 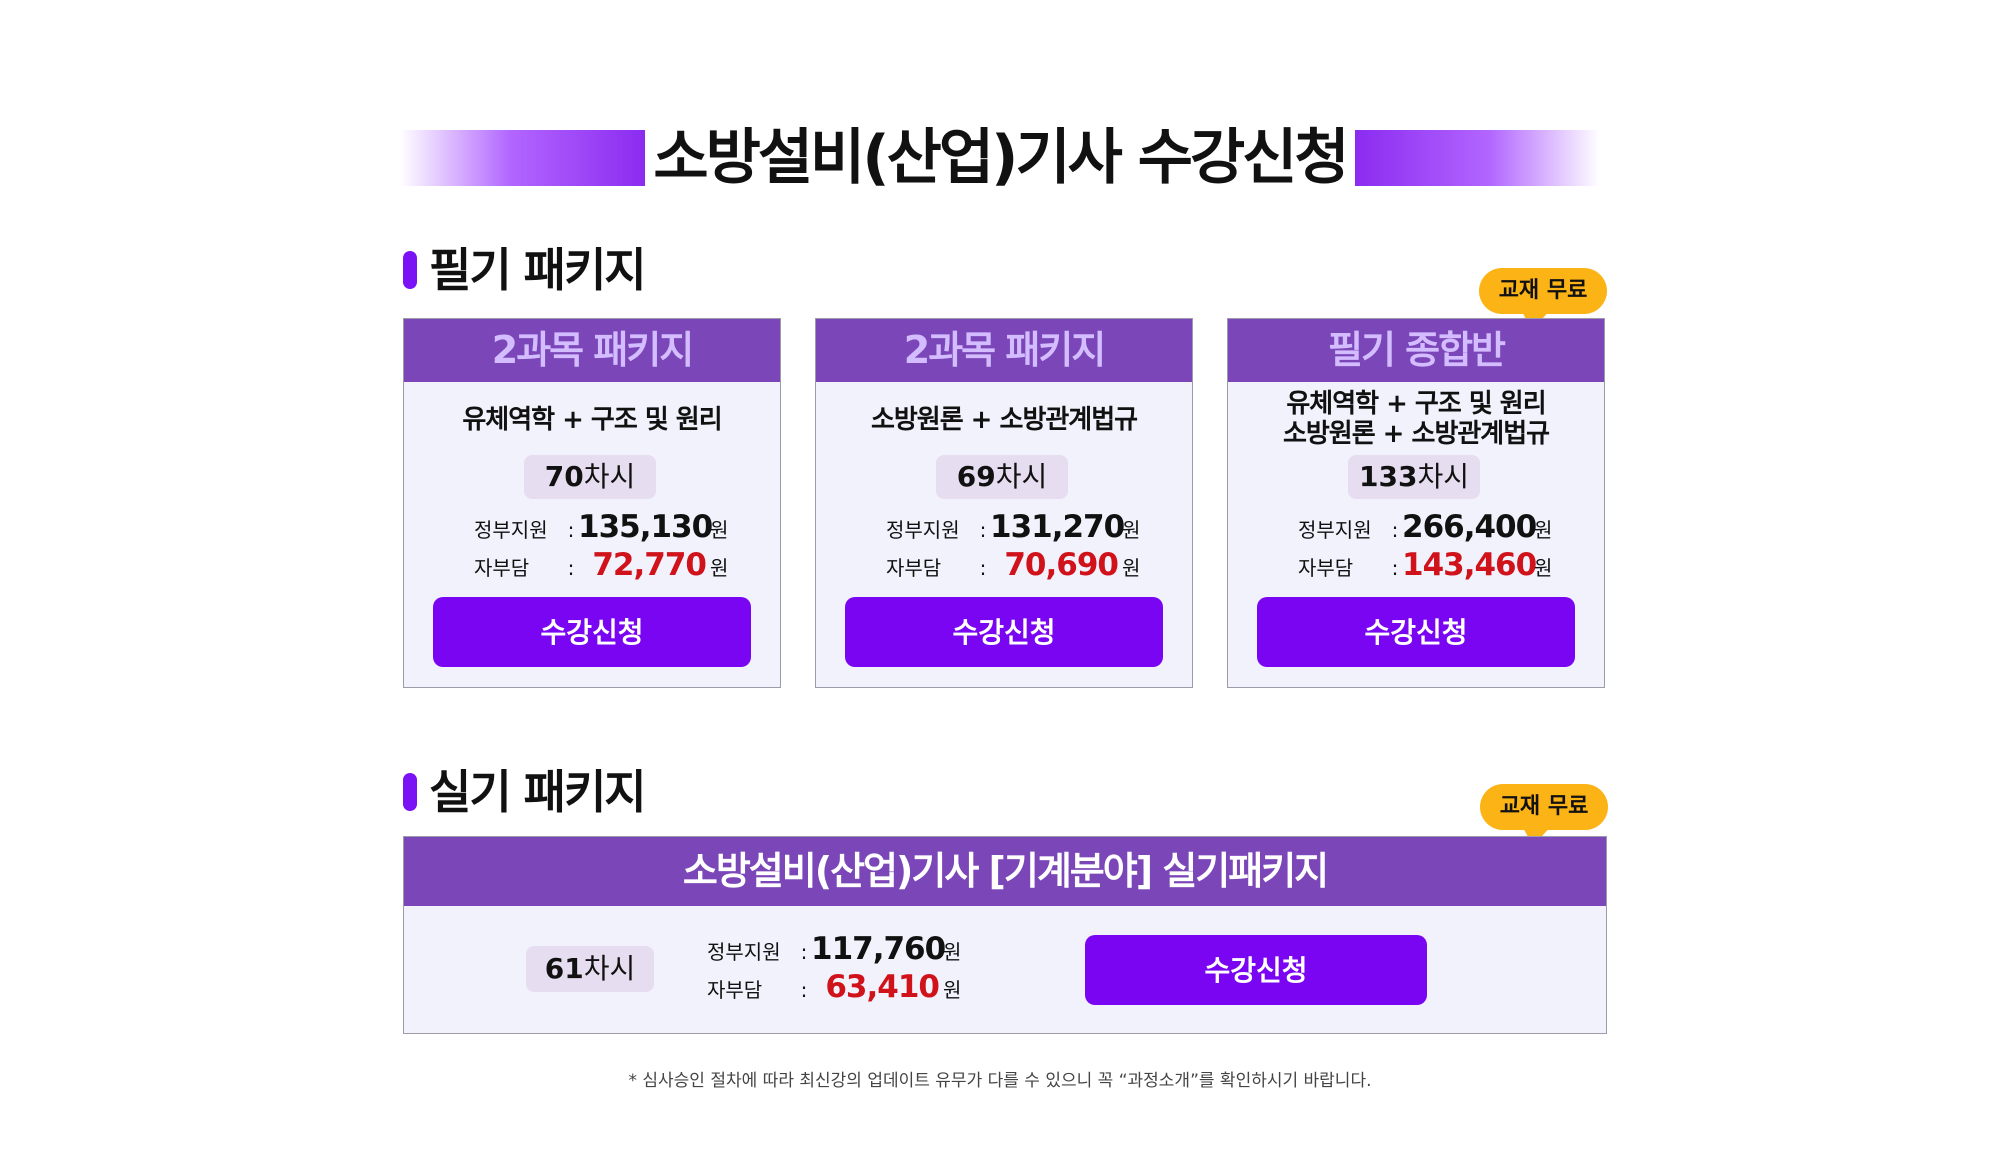 I want to click on title-decoration-right, so click(x=1477, y=158).